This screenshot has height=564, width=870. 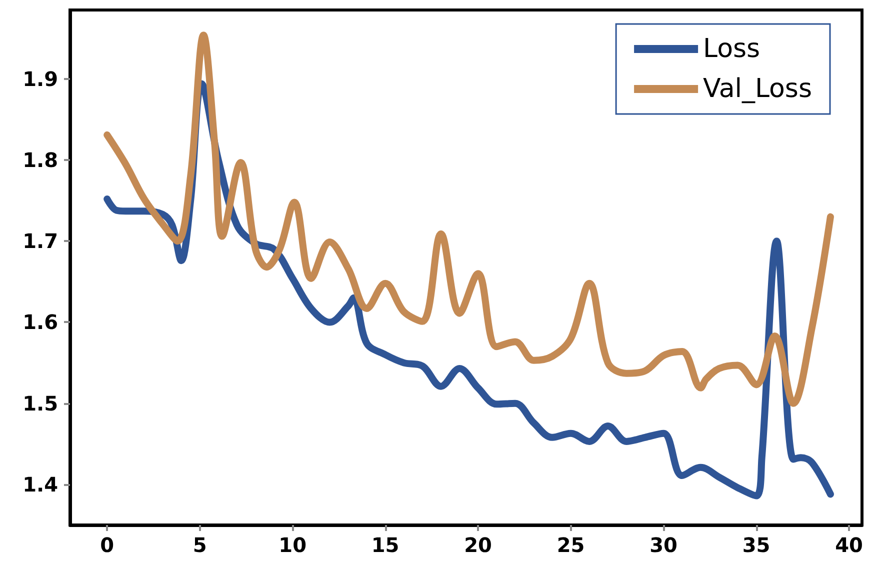 What do you see at coordinates (849, 545) in the screenshot?
I see `x-tick-label: 40` at bounding box center [849, 545].